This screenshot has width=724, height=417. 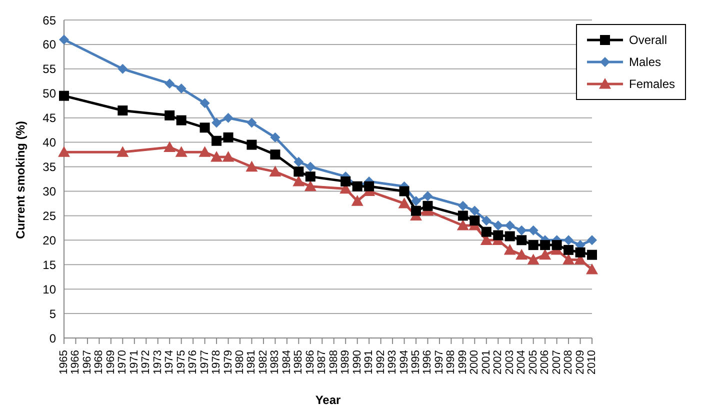 What do you see at coordinates (110, 362) in the screenshot?
I see `x-tick-label: 1969` at bounding box center [110, 362].